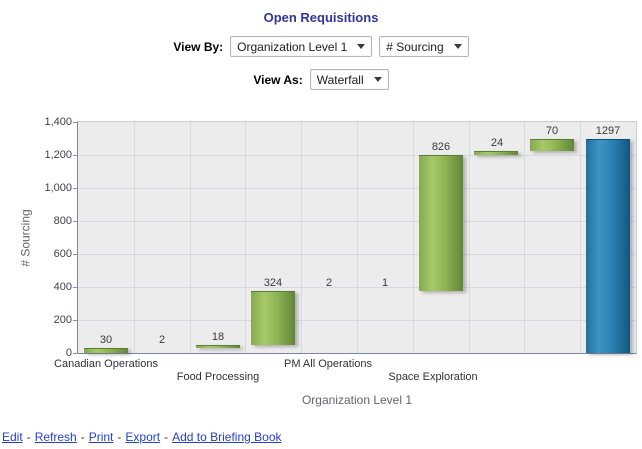 The width and height of the screenshot is (642, 449). What do you see at coordinates (385, 282) in the screenshot?
I see `bar-value-label: 1` at bounding box center [385, 282].